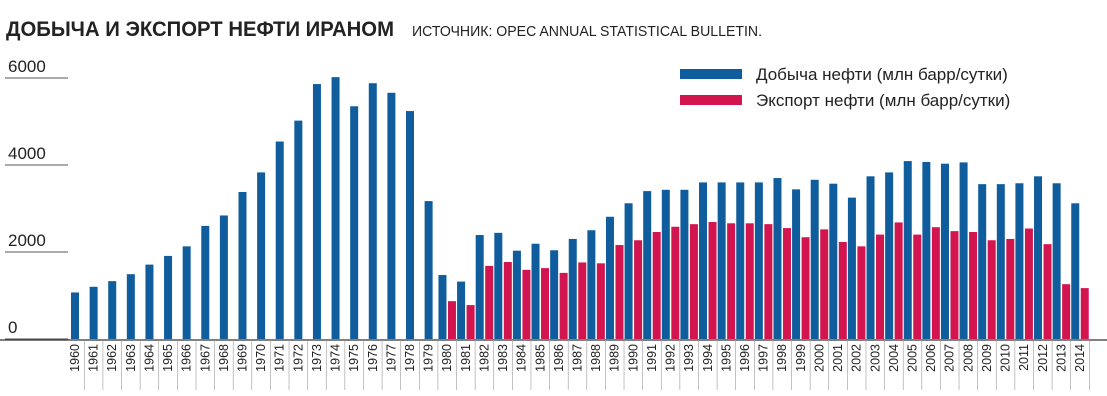 Image resolution: width=1107 pixels, height=396 pixels. What do you see at coordinates (615, 358) in the screenshot?
I see `x-tick-label: 1989` at bounding box center [615, 358].